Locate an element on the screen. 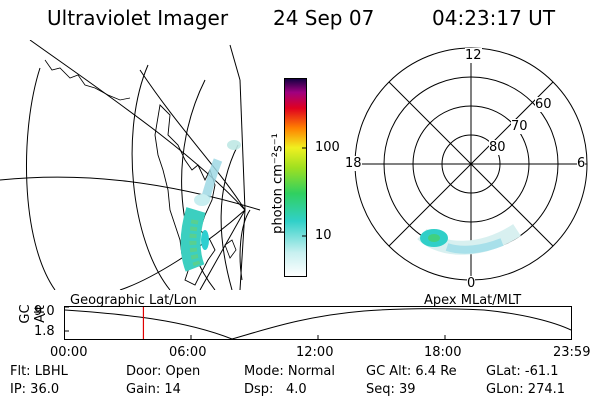 The height and width of the screenshot is (400, 600). polar-hour-0: 0 is located at coordinates (471, 283).